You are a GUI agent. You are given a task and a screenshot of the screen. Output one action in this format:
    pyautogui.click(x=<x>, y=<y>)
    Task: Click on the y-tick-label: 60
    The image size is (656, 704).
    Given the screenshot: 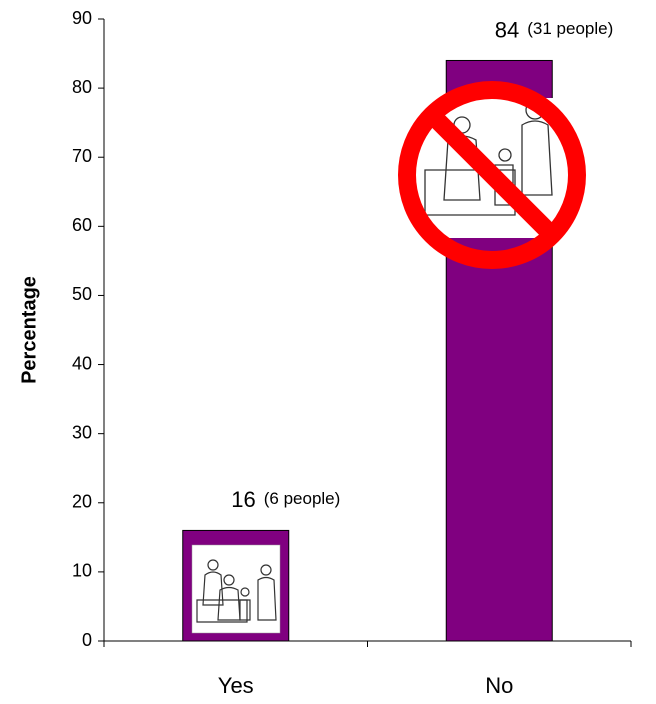 What is the action you would take?
    pyautogui.click(x=82, y=225)
    